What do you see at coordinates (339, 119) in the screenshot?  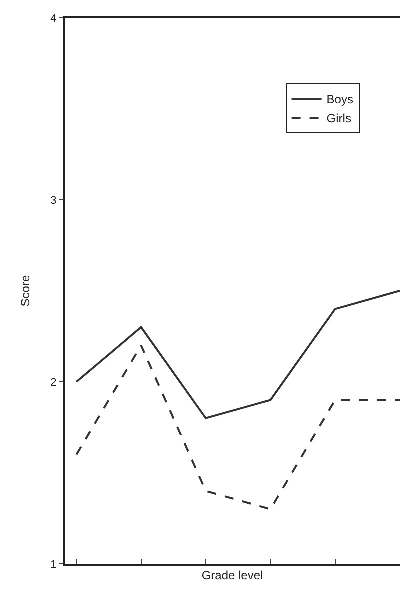 I see `legend-label: Girls` at bounding box center [339, 119].